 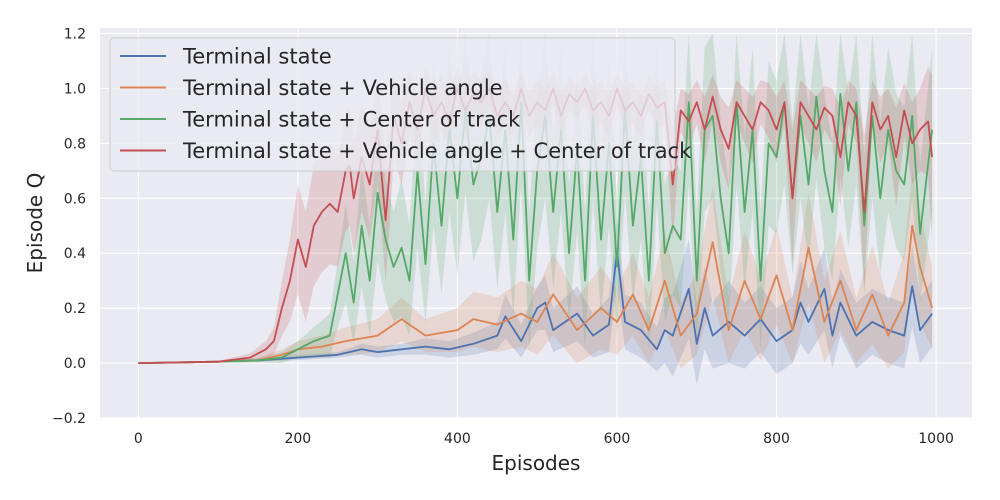 What do you see at coordinates (75, 364) in the screenshot?
I see `y-tick-label: 0.0` at bounding box center [75, 364].